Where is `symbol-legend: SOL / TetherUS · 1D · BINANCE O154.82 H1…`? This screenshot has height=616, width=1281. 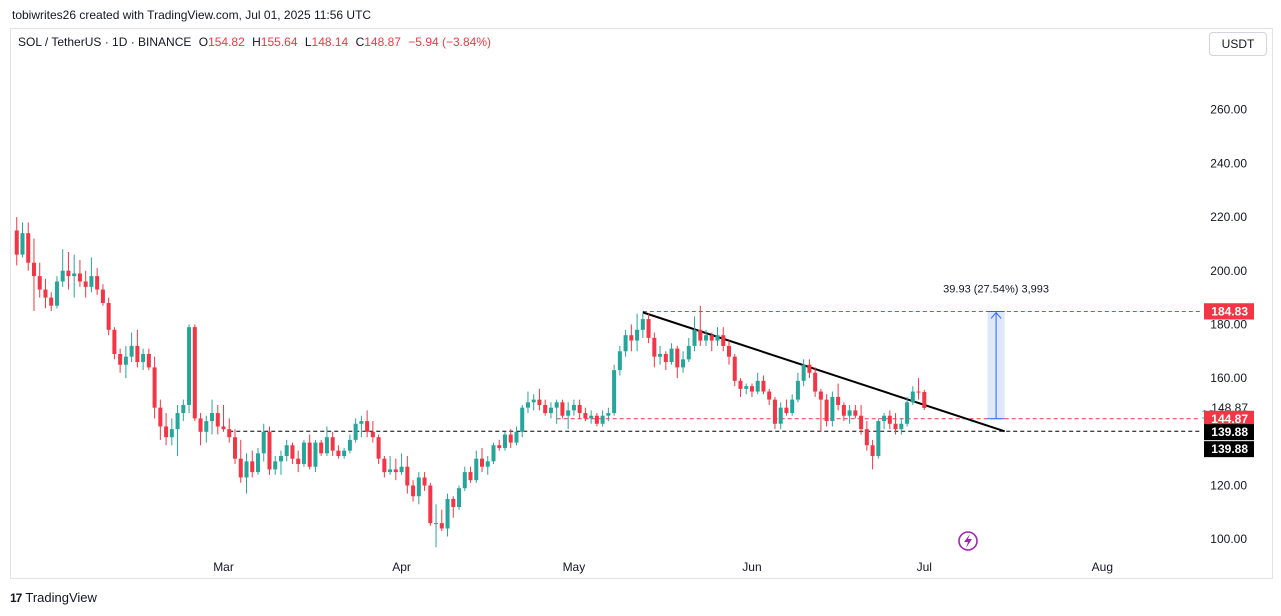 symbol-legend: SOL / TetherUS · 1D · BINANCE O154.82 H1… is located at coordinates (254, 42).